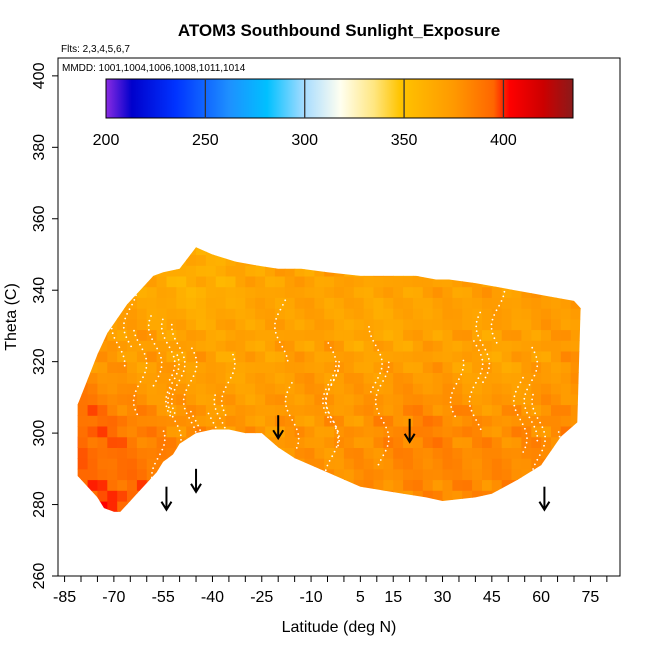  What do you see at coordinates (163, 597) in the screenshot?
I see `x-tick-label: -55` at bounding box center [163, 597].